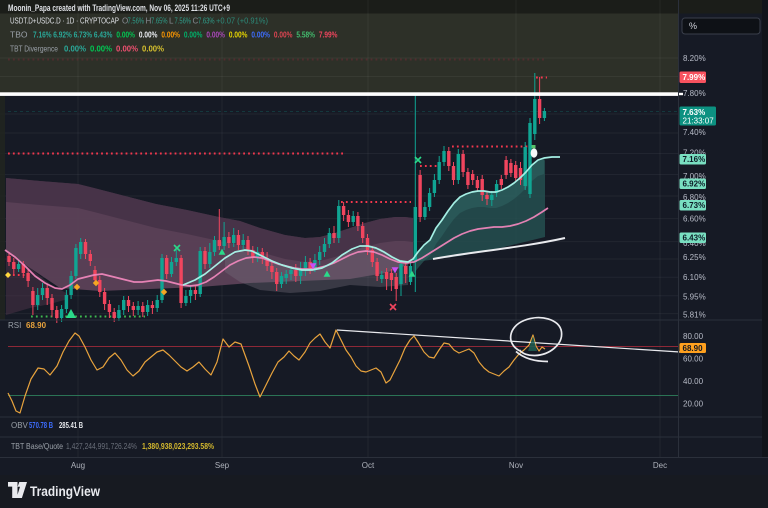 The image size is (768, 508). What do you see at coordinates (149, 21) in the screenshot?
I see `svg-text: H` at bounding box center [149, 21].